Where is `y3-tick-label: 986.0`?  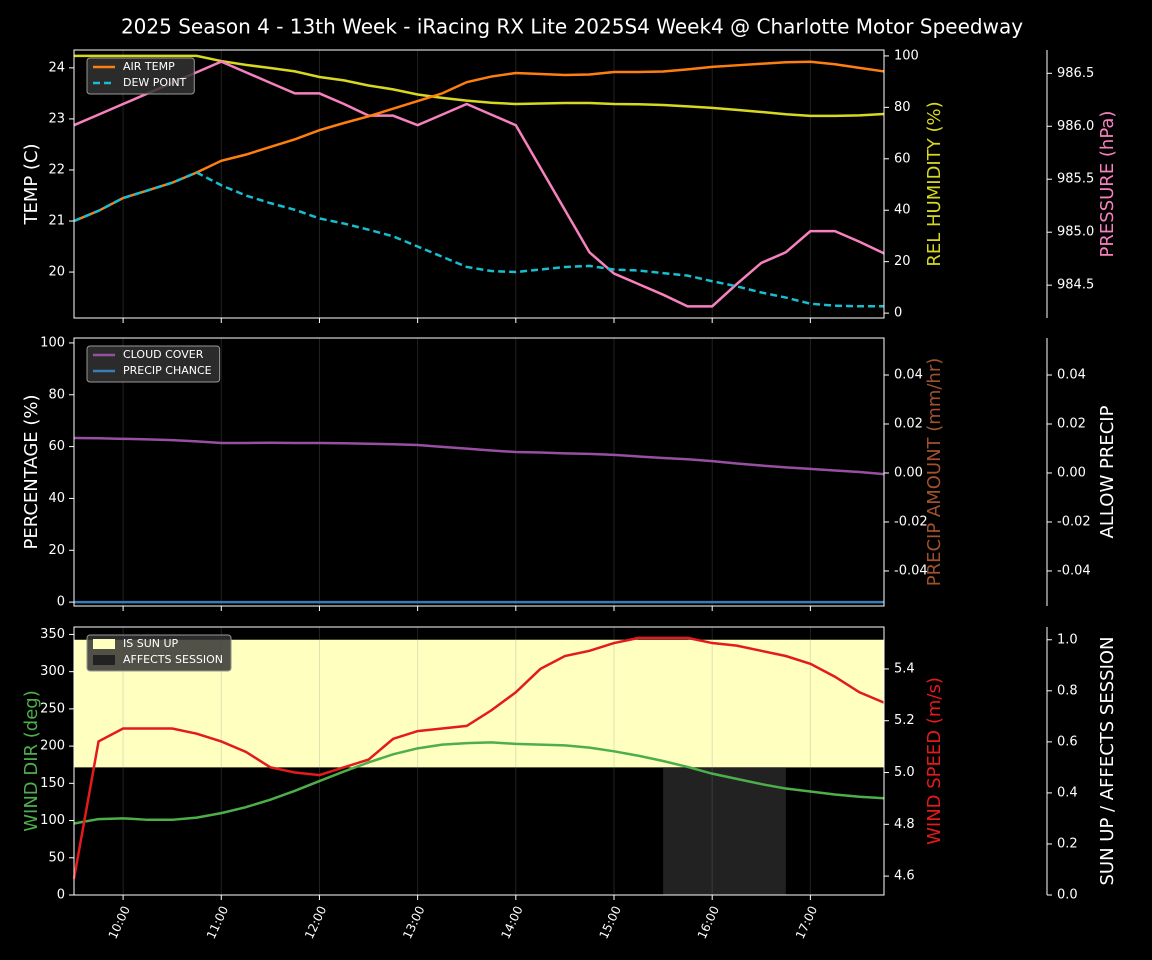
y3-tick-label: 986.0 is located at coordinates (1075, 126).